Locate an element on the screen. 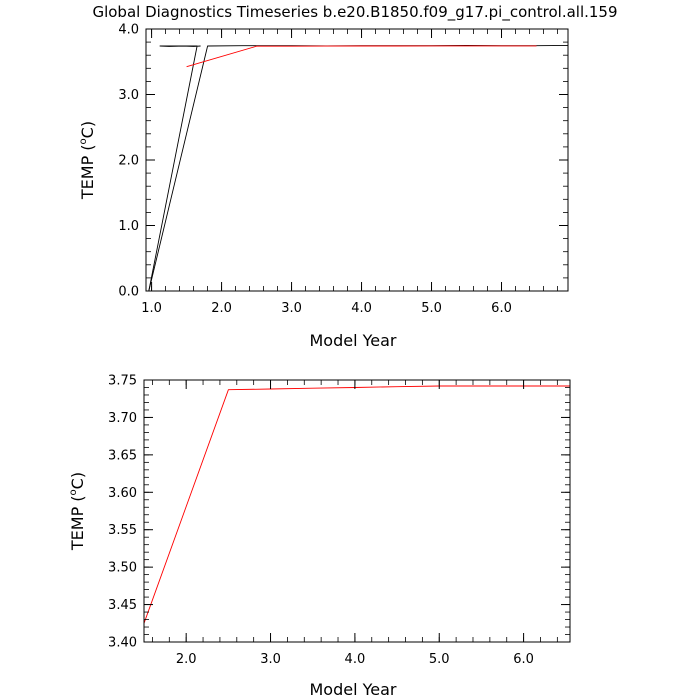  bottom-panel-y-axis-label: TEMP (oC) is located at coordinates (77, 511).